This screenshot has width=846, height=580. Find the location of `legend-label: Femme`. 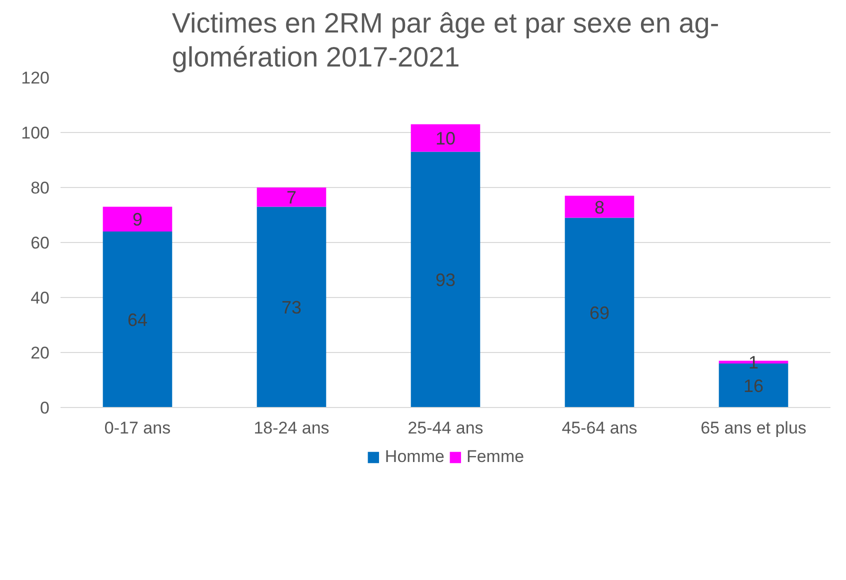

legend-label: Femme is located at coordinates (495, 457).